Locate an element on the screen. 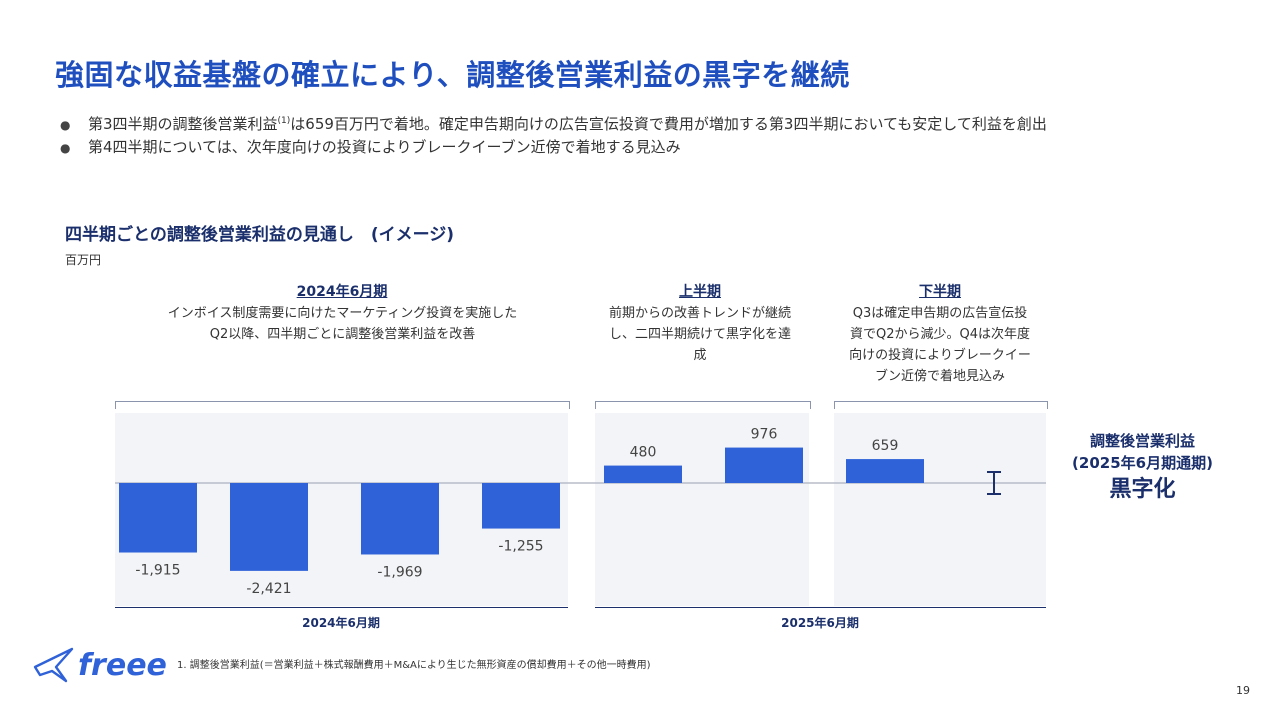 The height and width of the screenshot is (720, 1280). bracket-h1 is located at coordinates (703, 405).